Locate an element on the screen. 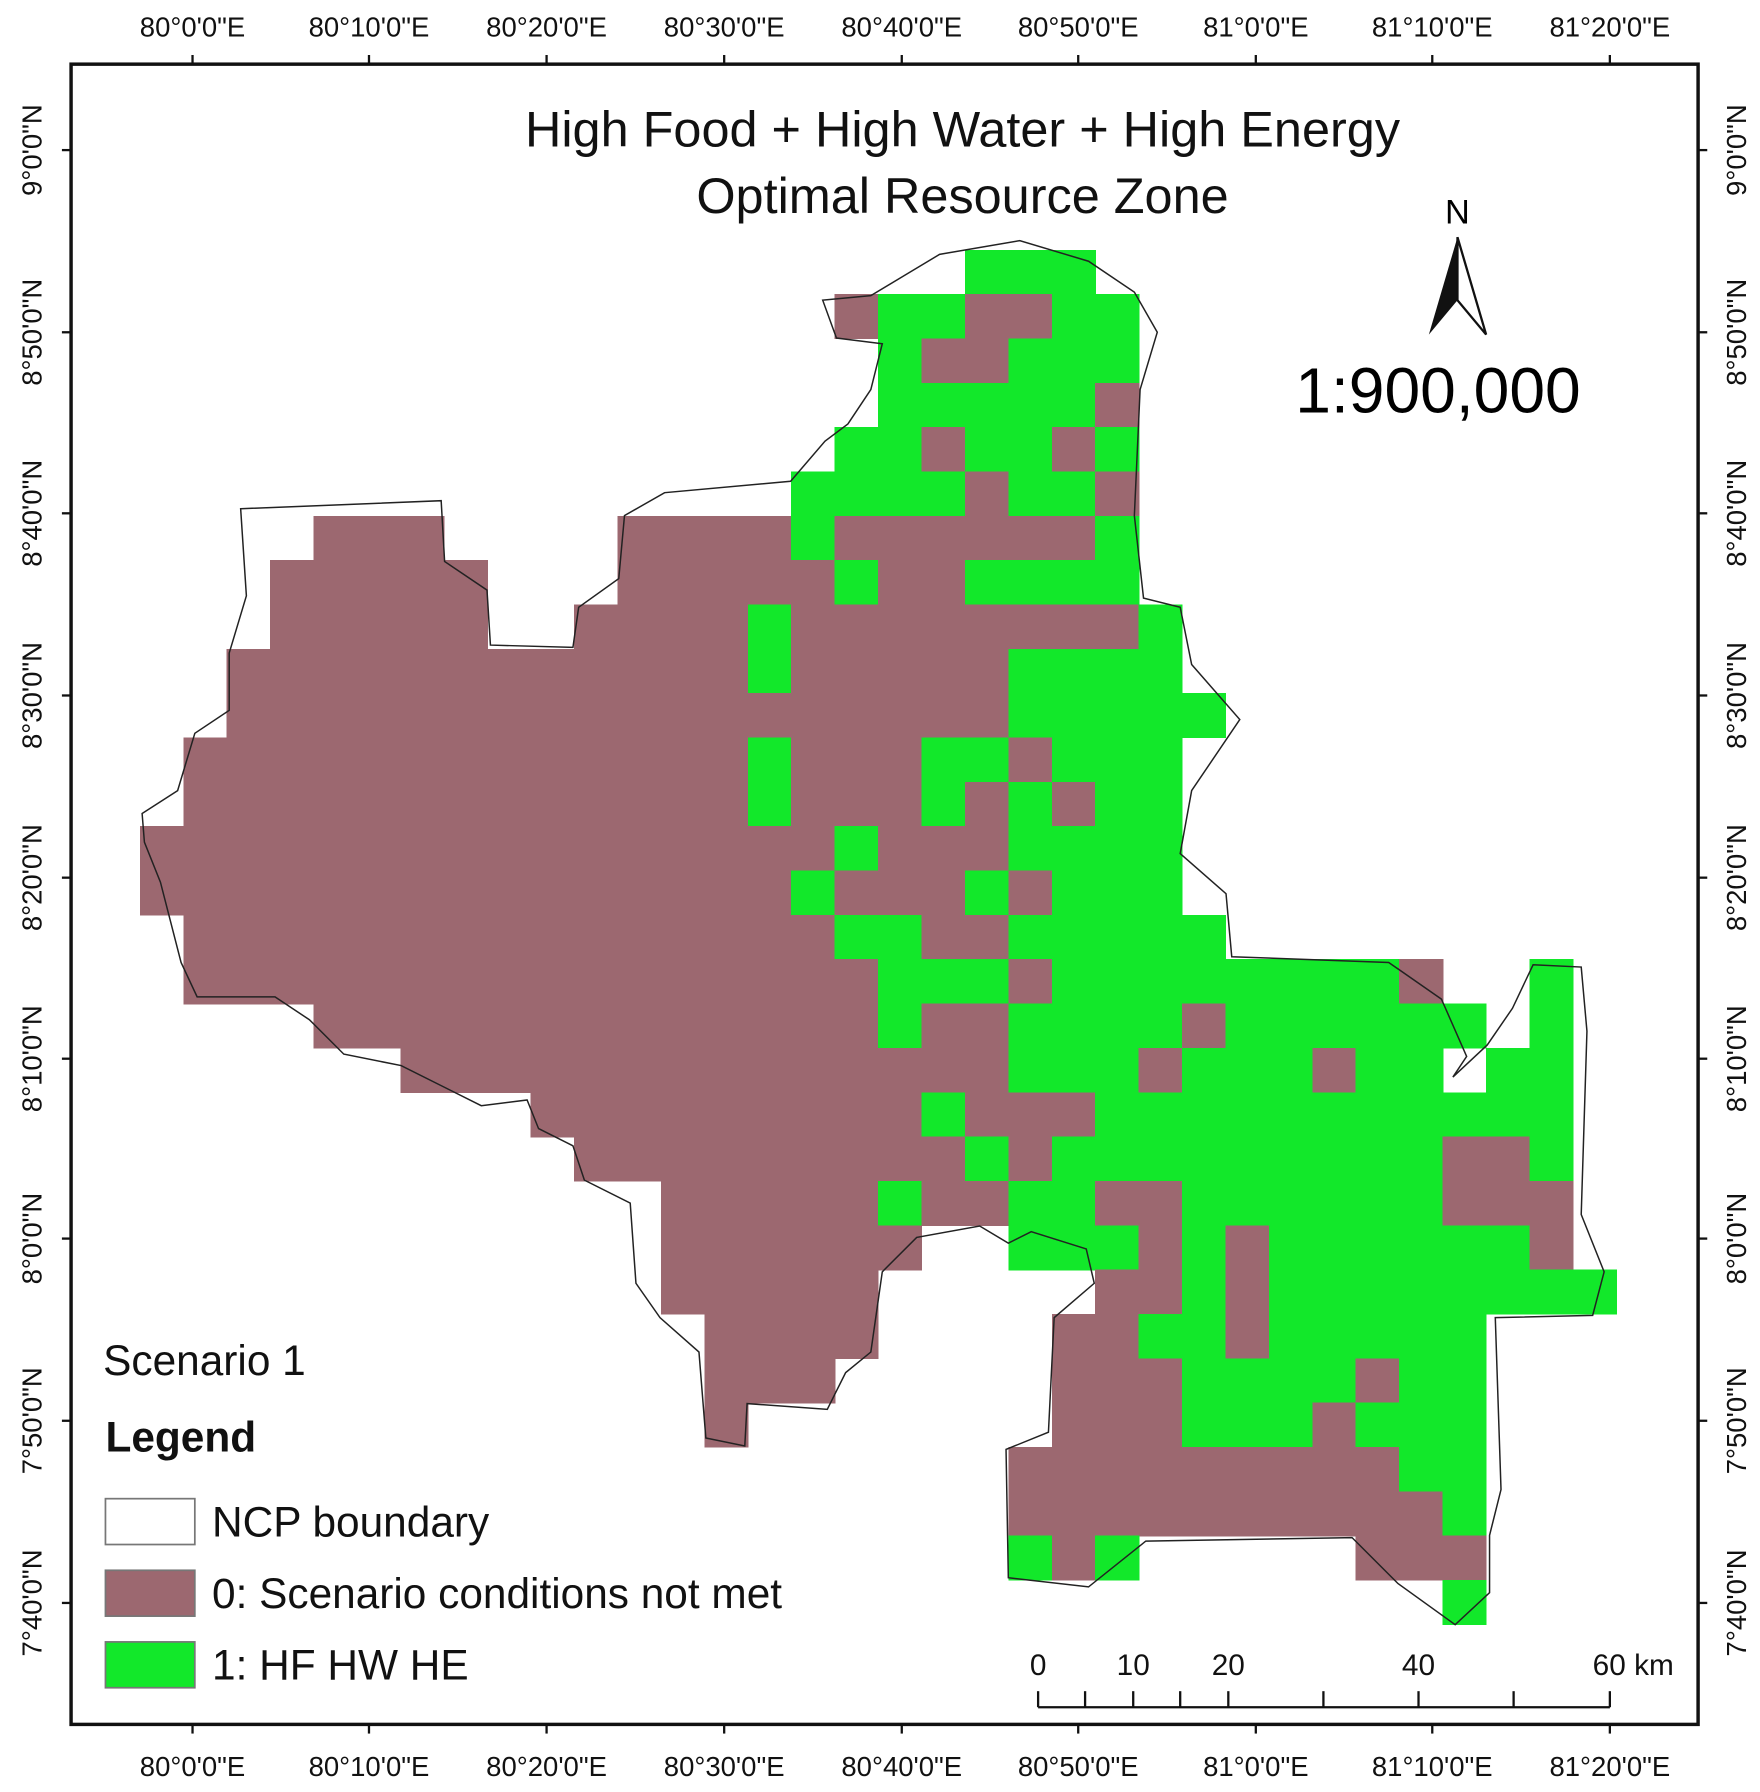 This screenshot has height=1792, width=1760. lat-label: 8°50'0"N is located at coordinates (1736, 332).